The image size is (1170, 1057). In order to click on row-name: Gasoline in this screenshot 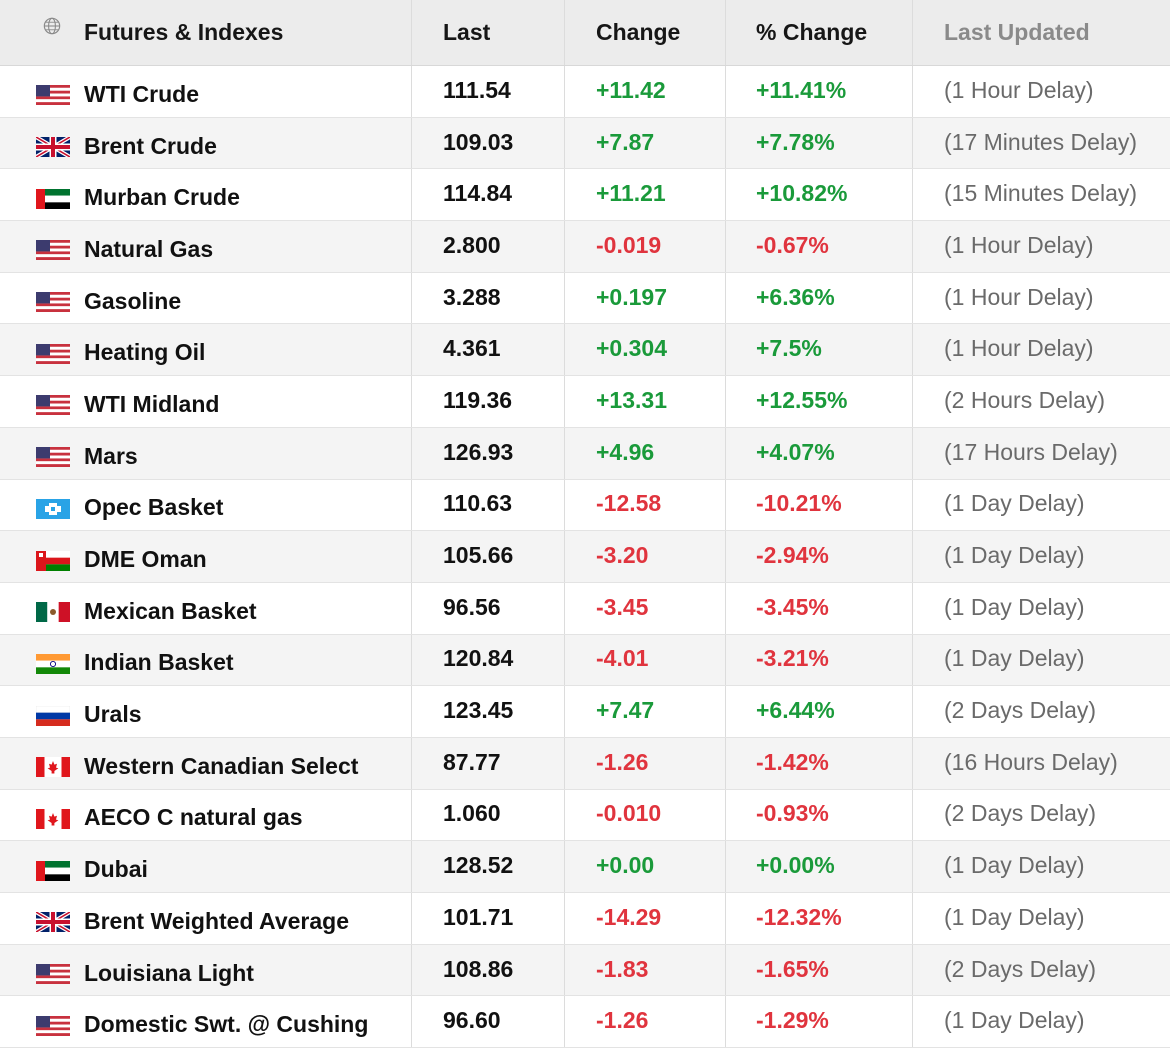, I will do `click(133, 300)`.